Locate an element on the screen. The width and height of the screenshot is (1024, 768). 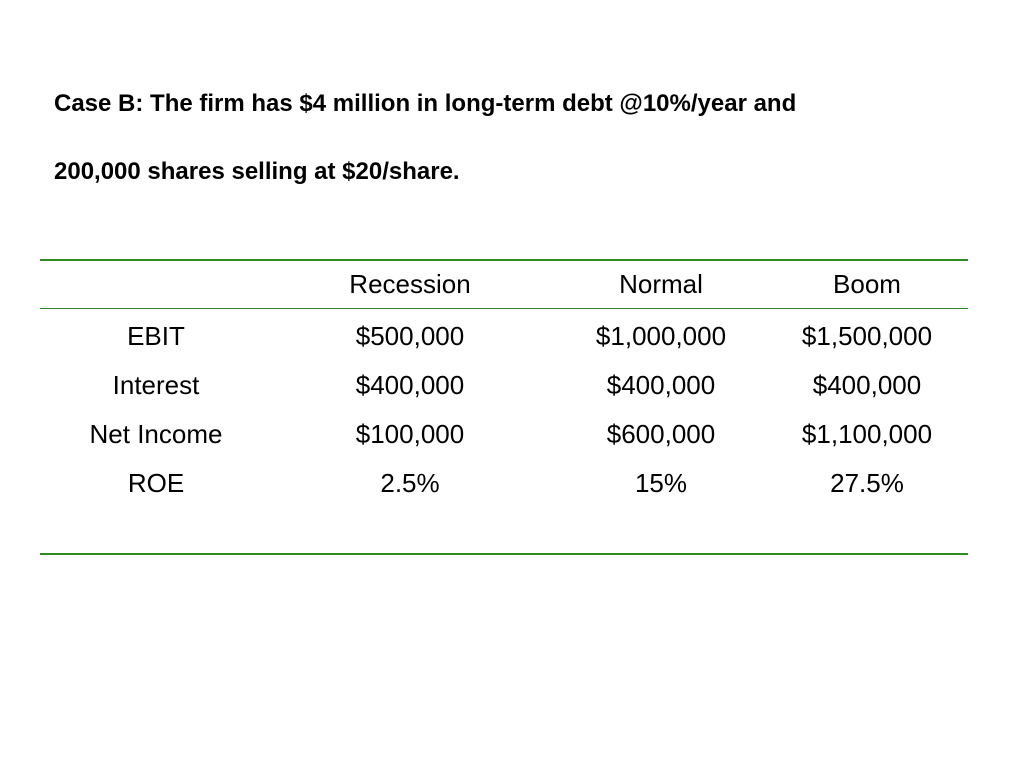
cell-normal: $1,000,000 is located at coordinates (661, 336).